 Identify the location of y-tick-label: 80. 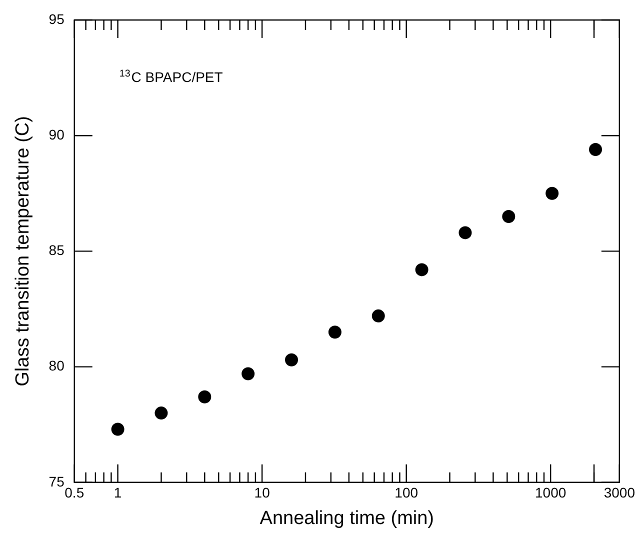
(56, 366).